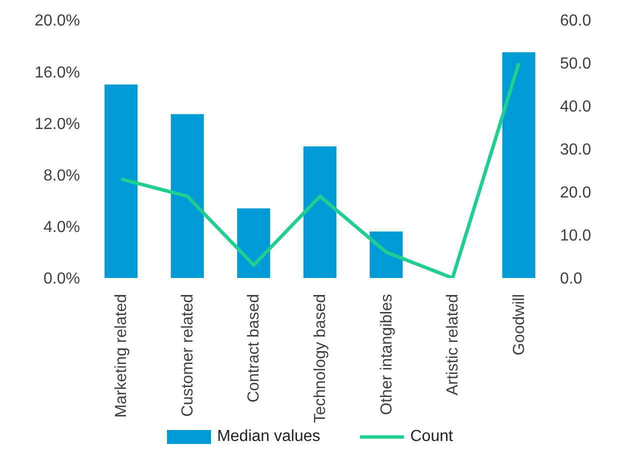 The height and width of the screenshot is (459, 620). What do you see at coordinates (320, 358) in the screenshot?
I see `x-tick-label: Technology based` at bounding box center [320, 358].